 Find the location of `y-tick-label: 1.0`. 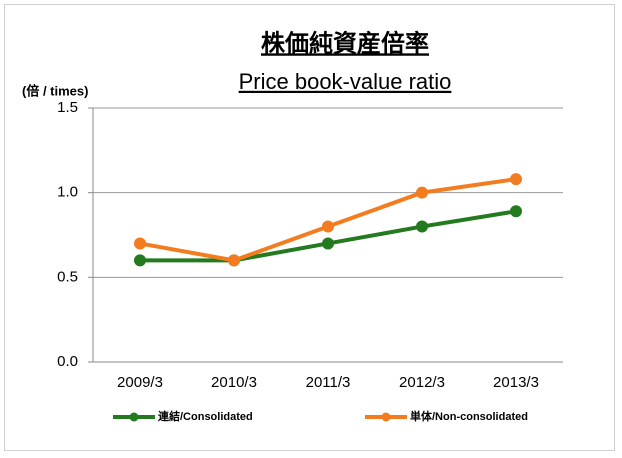

y-tick-label: 1.0 is located at coordinates (67, 192).